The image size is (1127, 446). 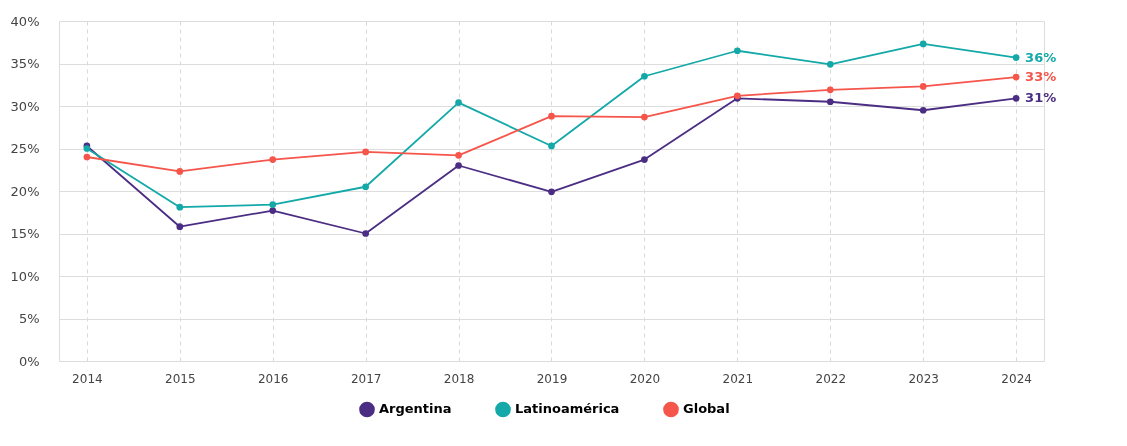 What do you see at coordinates (552, 378) in the screenshot?
I see `x-tick-label: 2019` at bounding box center [552, 378].